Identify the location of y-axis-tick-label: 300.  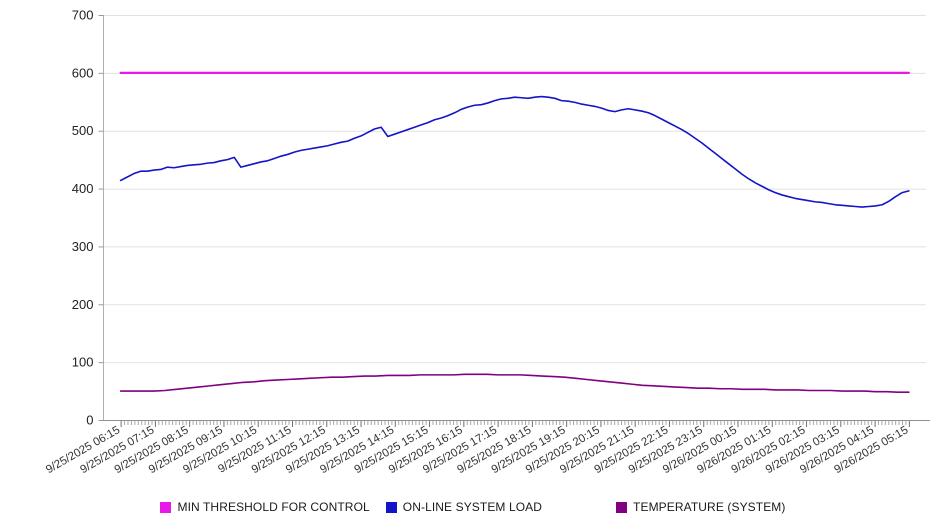
(83, 246).